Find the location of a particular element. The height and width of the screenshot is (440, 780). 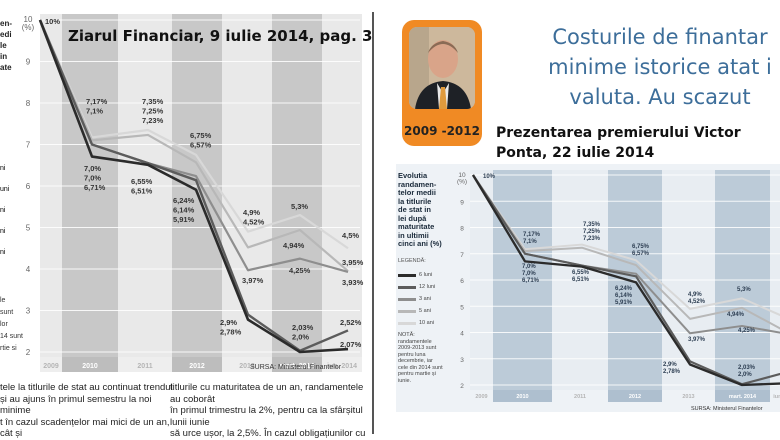

data-label: 7,35% is located at coordinates (153, 101).